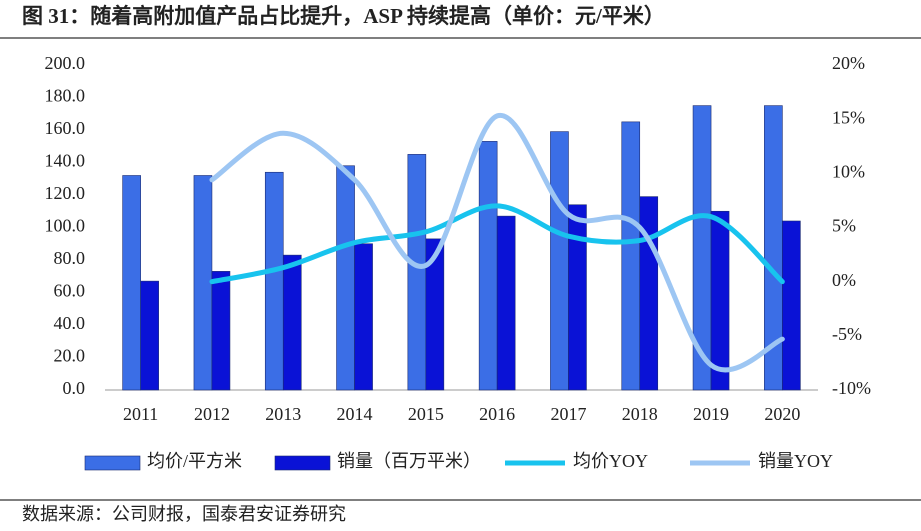 Image resolution: width=921 pixels, height=531 pixels. What do you see at coordinates (795, 461) in the screenshot?
I see `legend-label: 销量YOY` at bounding box center [795, 461].